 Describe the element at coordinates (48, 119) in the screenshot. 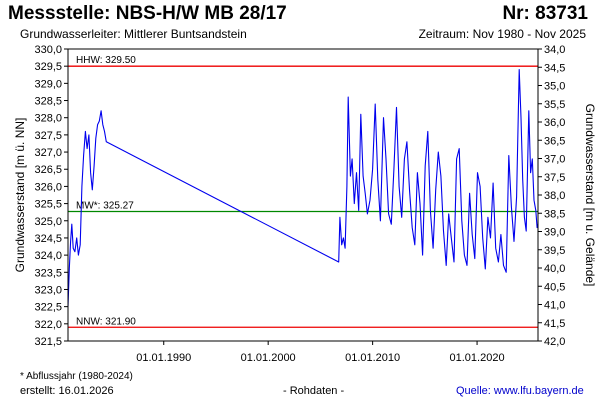

I see `y-tick-label: 328,0` at that location.